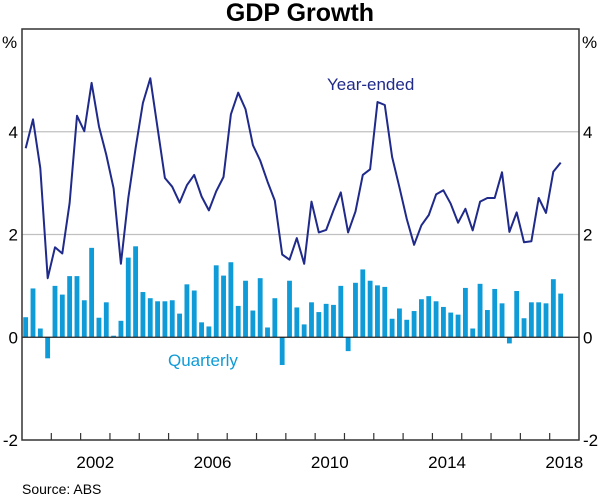  Describe the element at coordinates (203, 360) in the screenshot. I see `quarterly-label: Quarterly` at that location.